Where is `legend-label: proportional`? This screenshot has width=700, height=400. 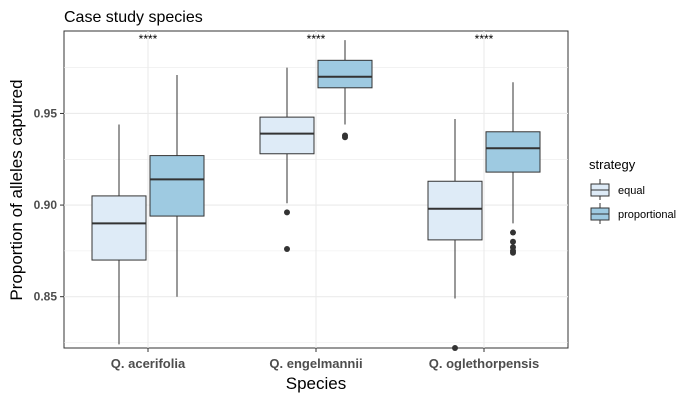
legend-label: proportional is located at coordinates (647, 215).